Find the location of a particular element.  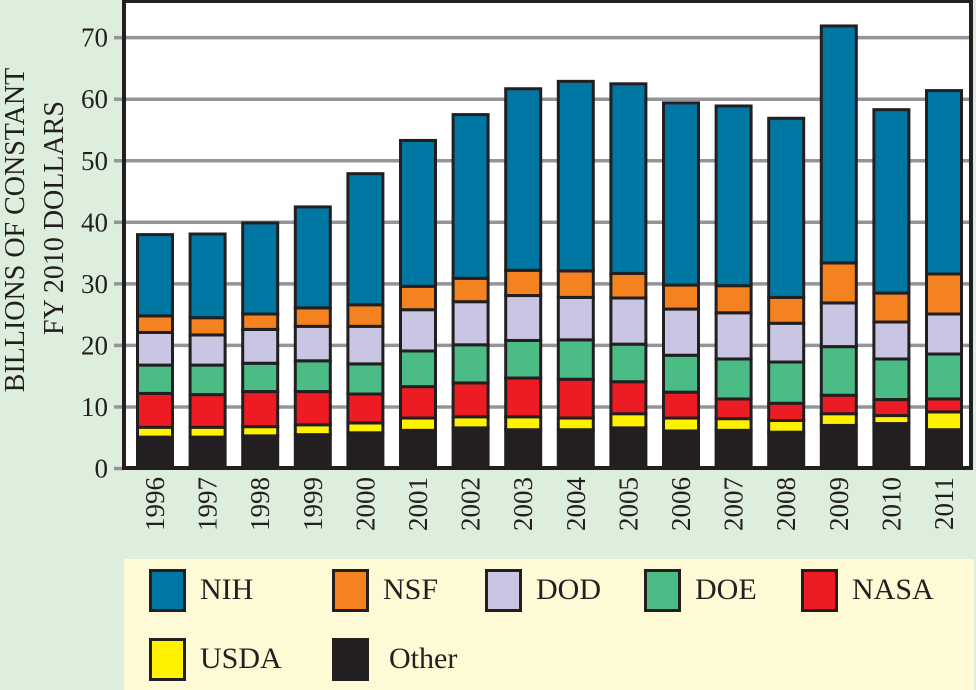

x-tick-label: 2002 is located at coordinates (471, 504).